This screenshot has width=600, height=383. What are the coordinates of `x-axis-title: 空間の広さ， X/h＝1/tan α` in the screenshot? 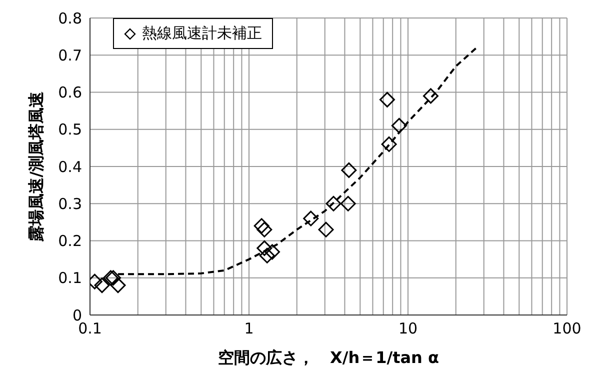 It's located at (328, 357).